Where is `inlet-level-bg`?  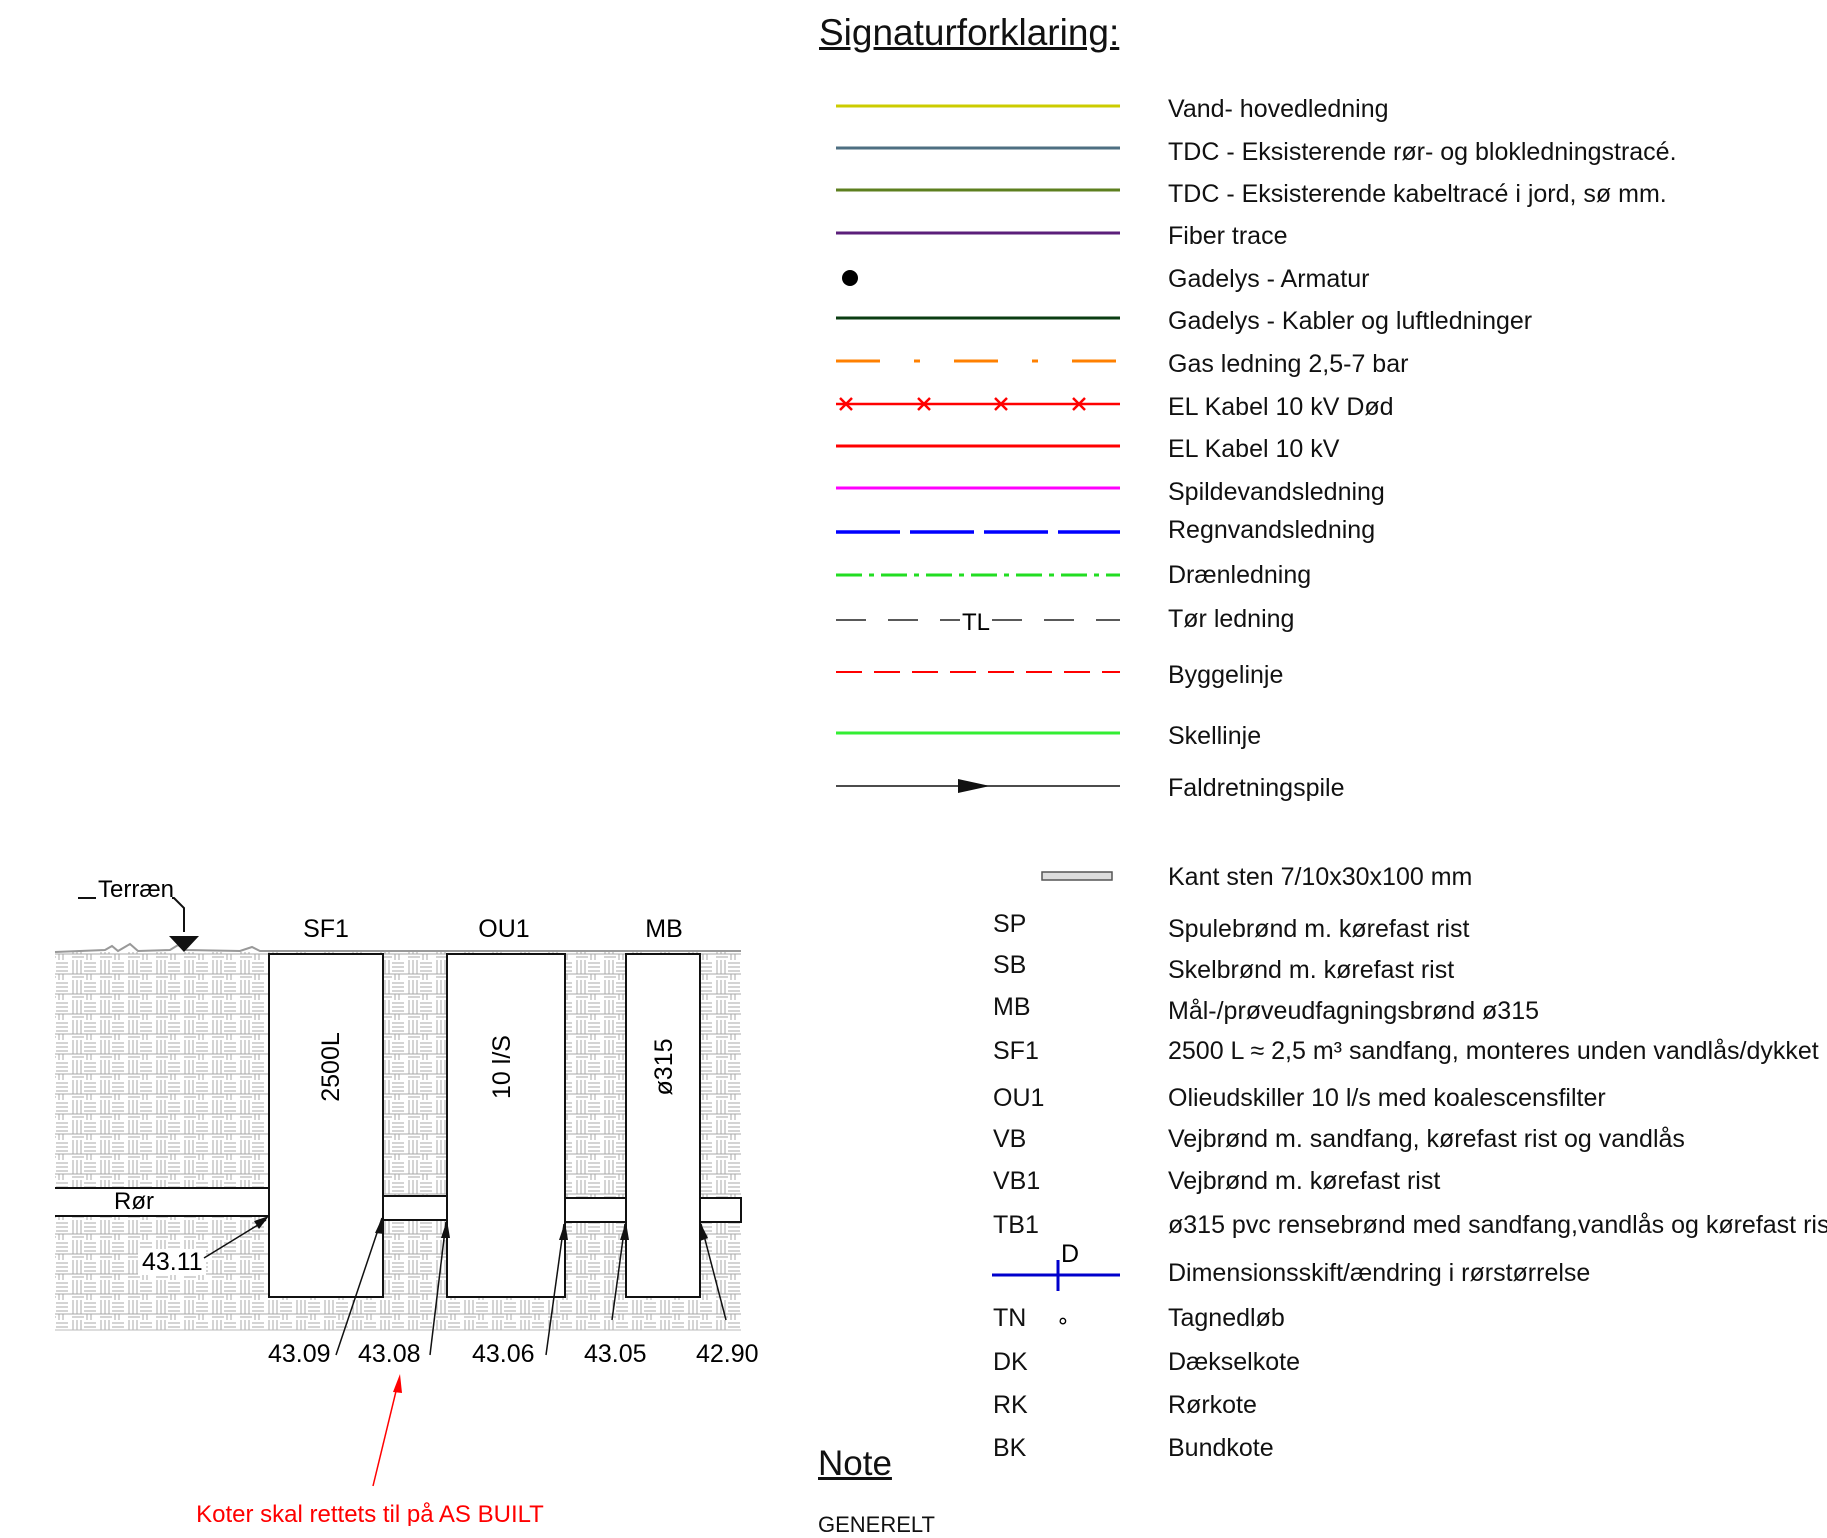
inlet-level-bg is located at coordinates (172, 1262).